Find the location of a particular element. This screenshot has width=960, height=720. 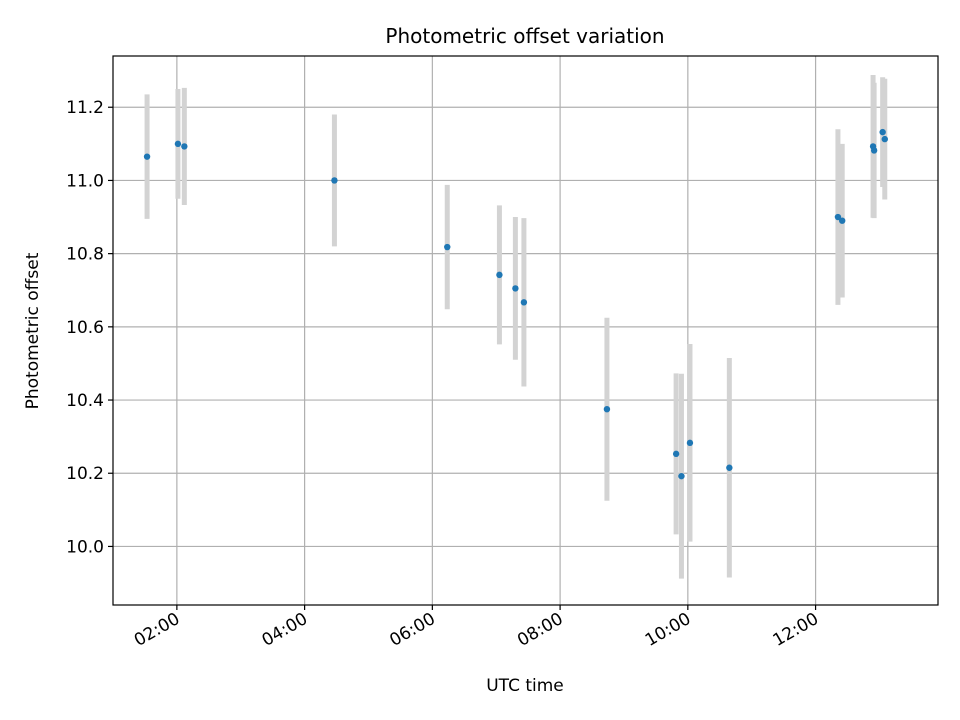

y-tick-label: 11.0 is located at coordinates (85, 181).